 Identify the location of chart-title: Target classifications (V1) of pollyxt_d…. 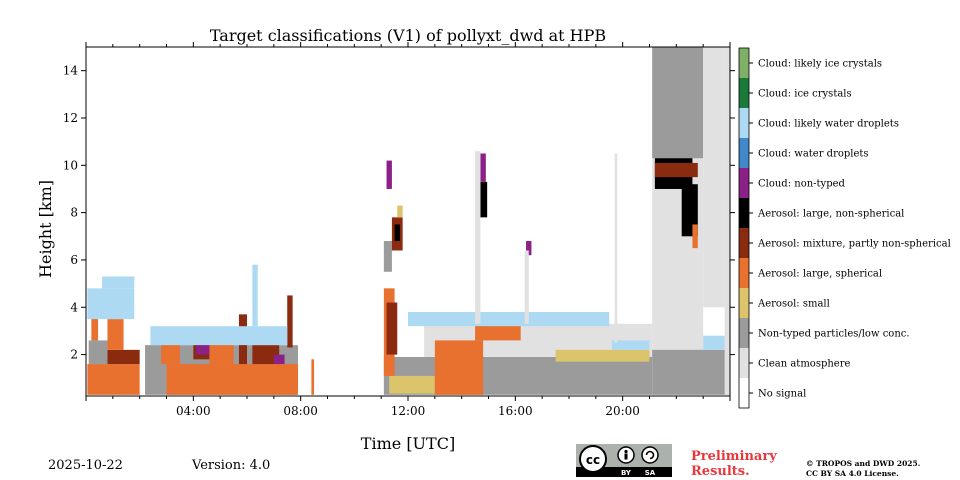
(408, 35).